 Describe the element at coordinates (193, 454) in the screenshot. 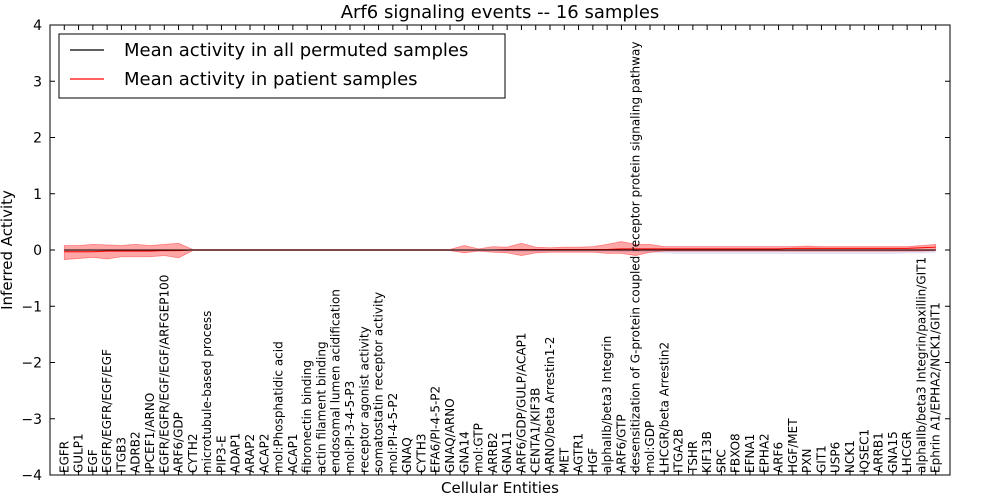

I see `x-tick-label: CYTH2` at that location.